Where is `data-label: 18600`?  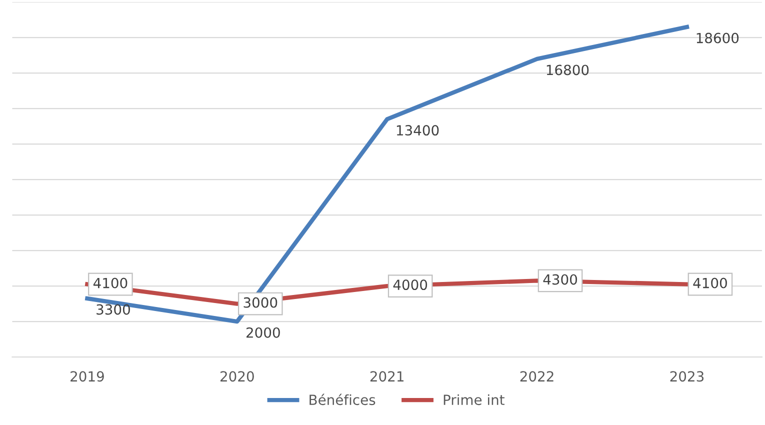
data-label: 18600 is located at coordinates (717, 38).